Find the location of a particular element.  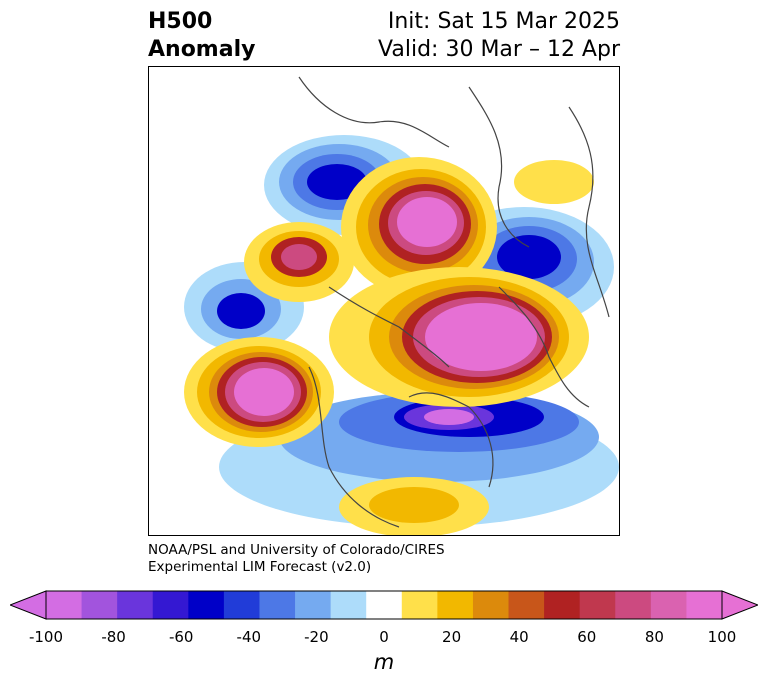

colorbar-tick-label: 60 is located at coordinates (587, 637).